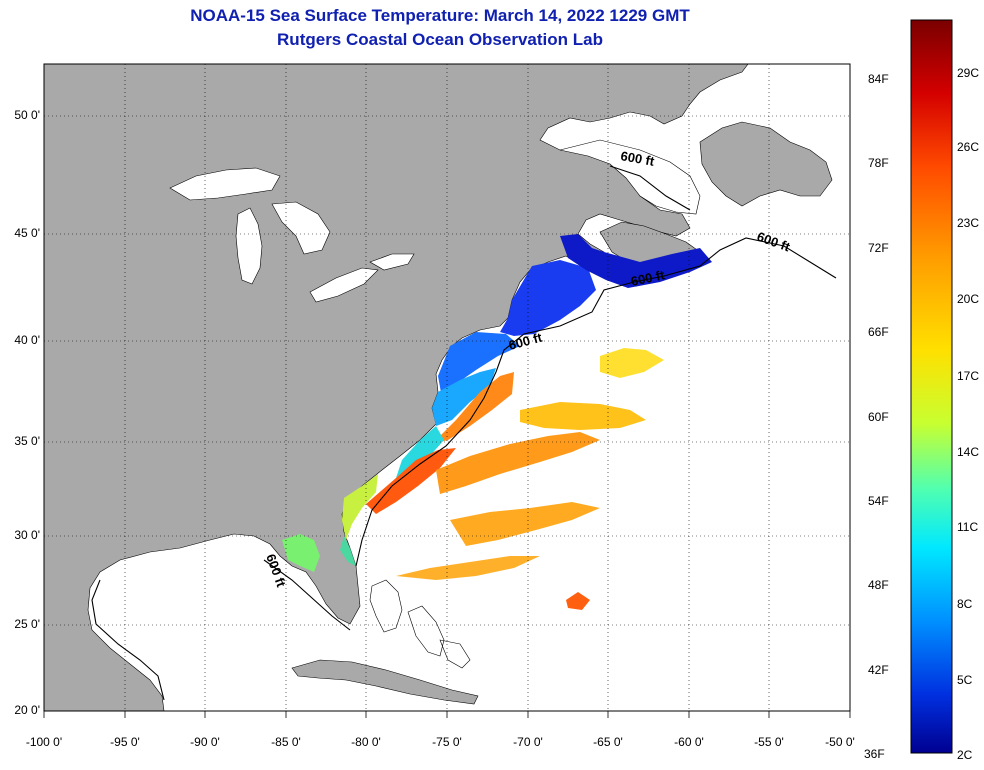 The width and height of the screenshot is (984, 770). Describe the element at coordinates (447, 742) in the screenshot. I see `lon-label-75: -75 0'` at that location.